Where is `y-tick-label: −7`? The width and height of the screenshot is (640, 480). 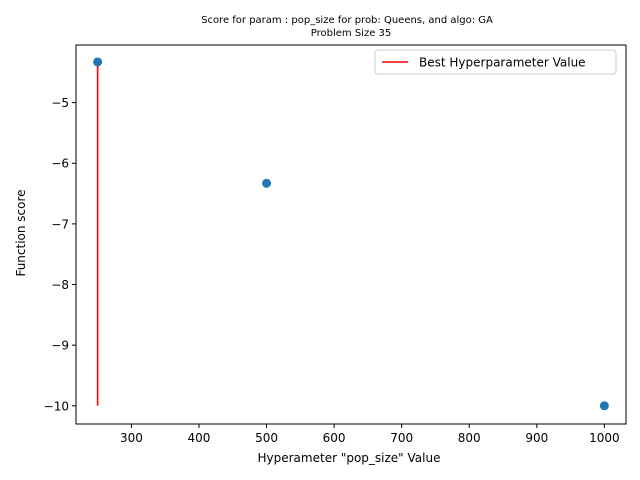
y-tick-label: −7 is located at coordinates (60, 224).